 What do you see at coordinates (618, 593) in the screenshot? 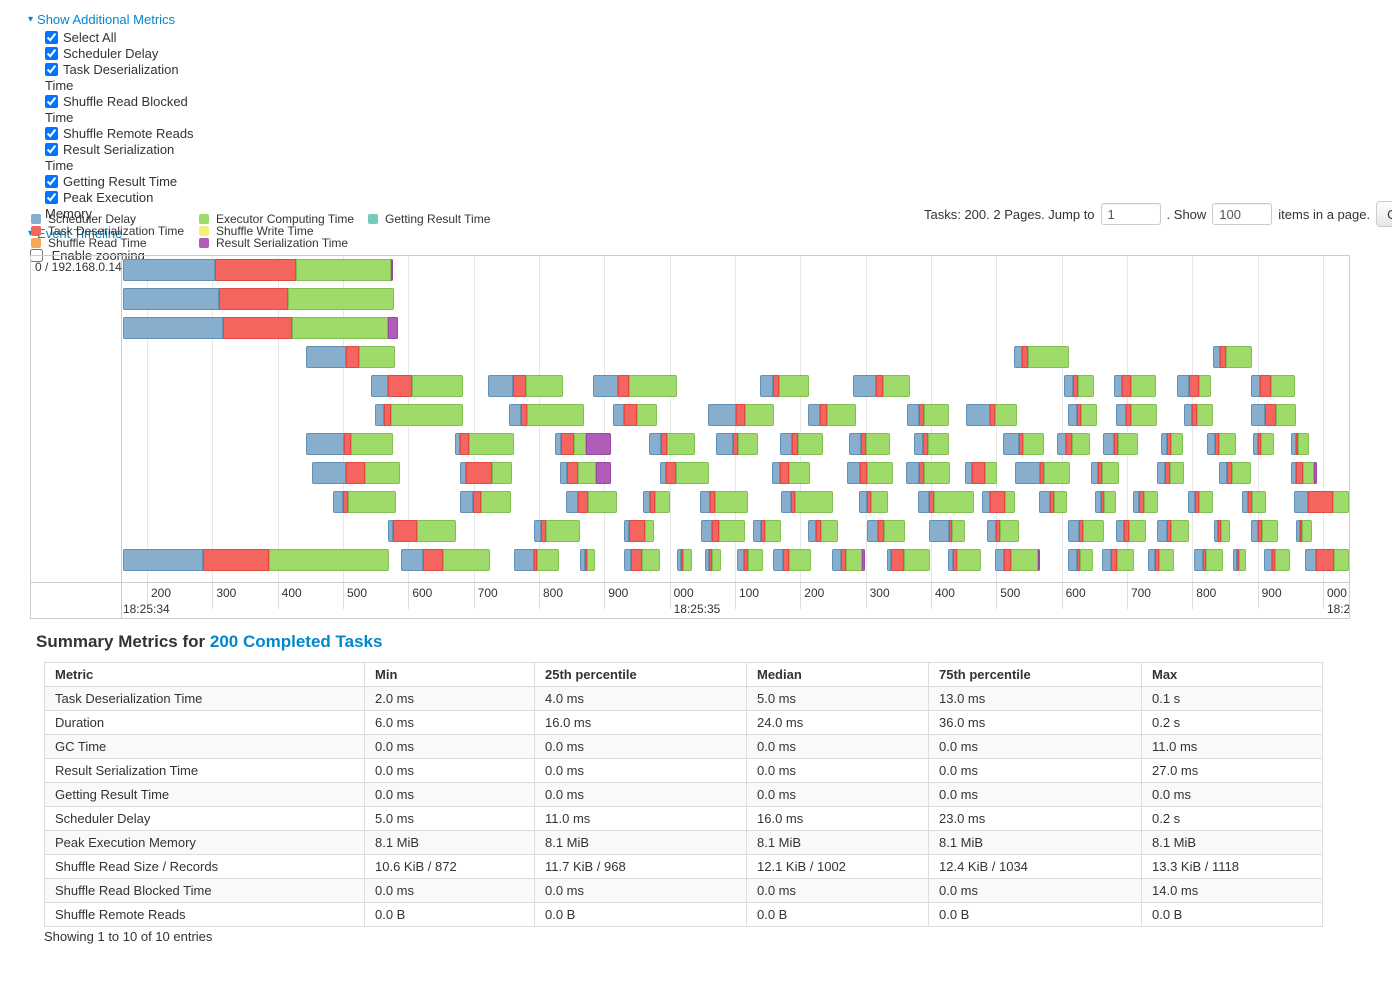
I see `axis-tick-label: 900` at bounding box center [618, 593].